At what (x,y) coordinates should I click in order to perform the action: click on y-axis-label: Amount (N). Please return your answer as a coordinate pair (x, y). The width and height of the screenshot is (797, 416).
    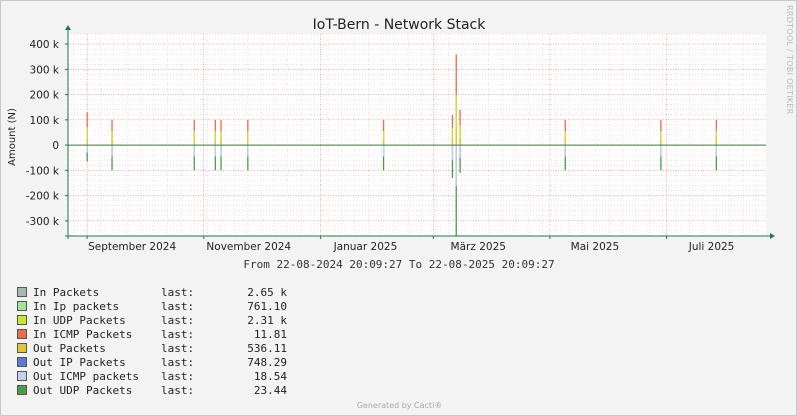
    Looking at the image, I should click on (12, 137).